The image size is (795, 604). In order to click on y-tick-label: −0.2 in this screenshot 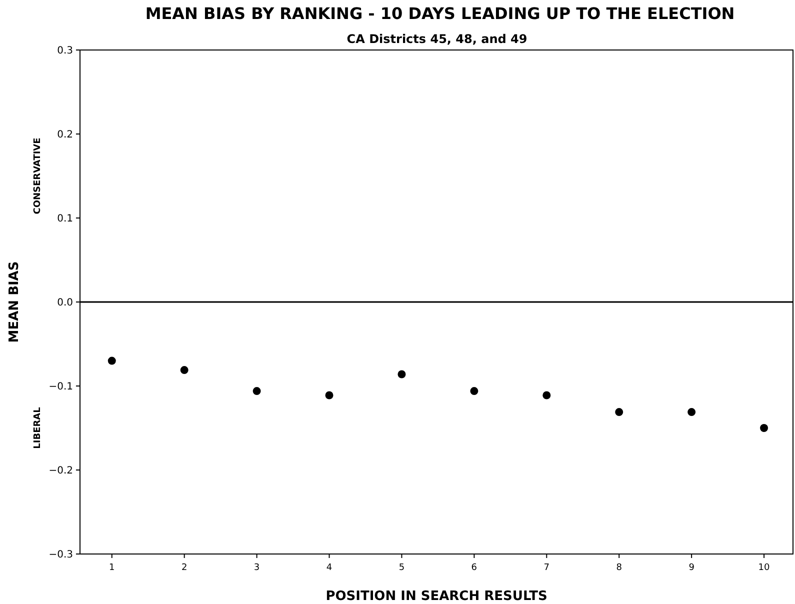, I will do `click(60, 471)`.